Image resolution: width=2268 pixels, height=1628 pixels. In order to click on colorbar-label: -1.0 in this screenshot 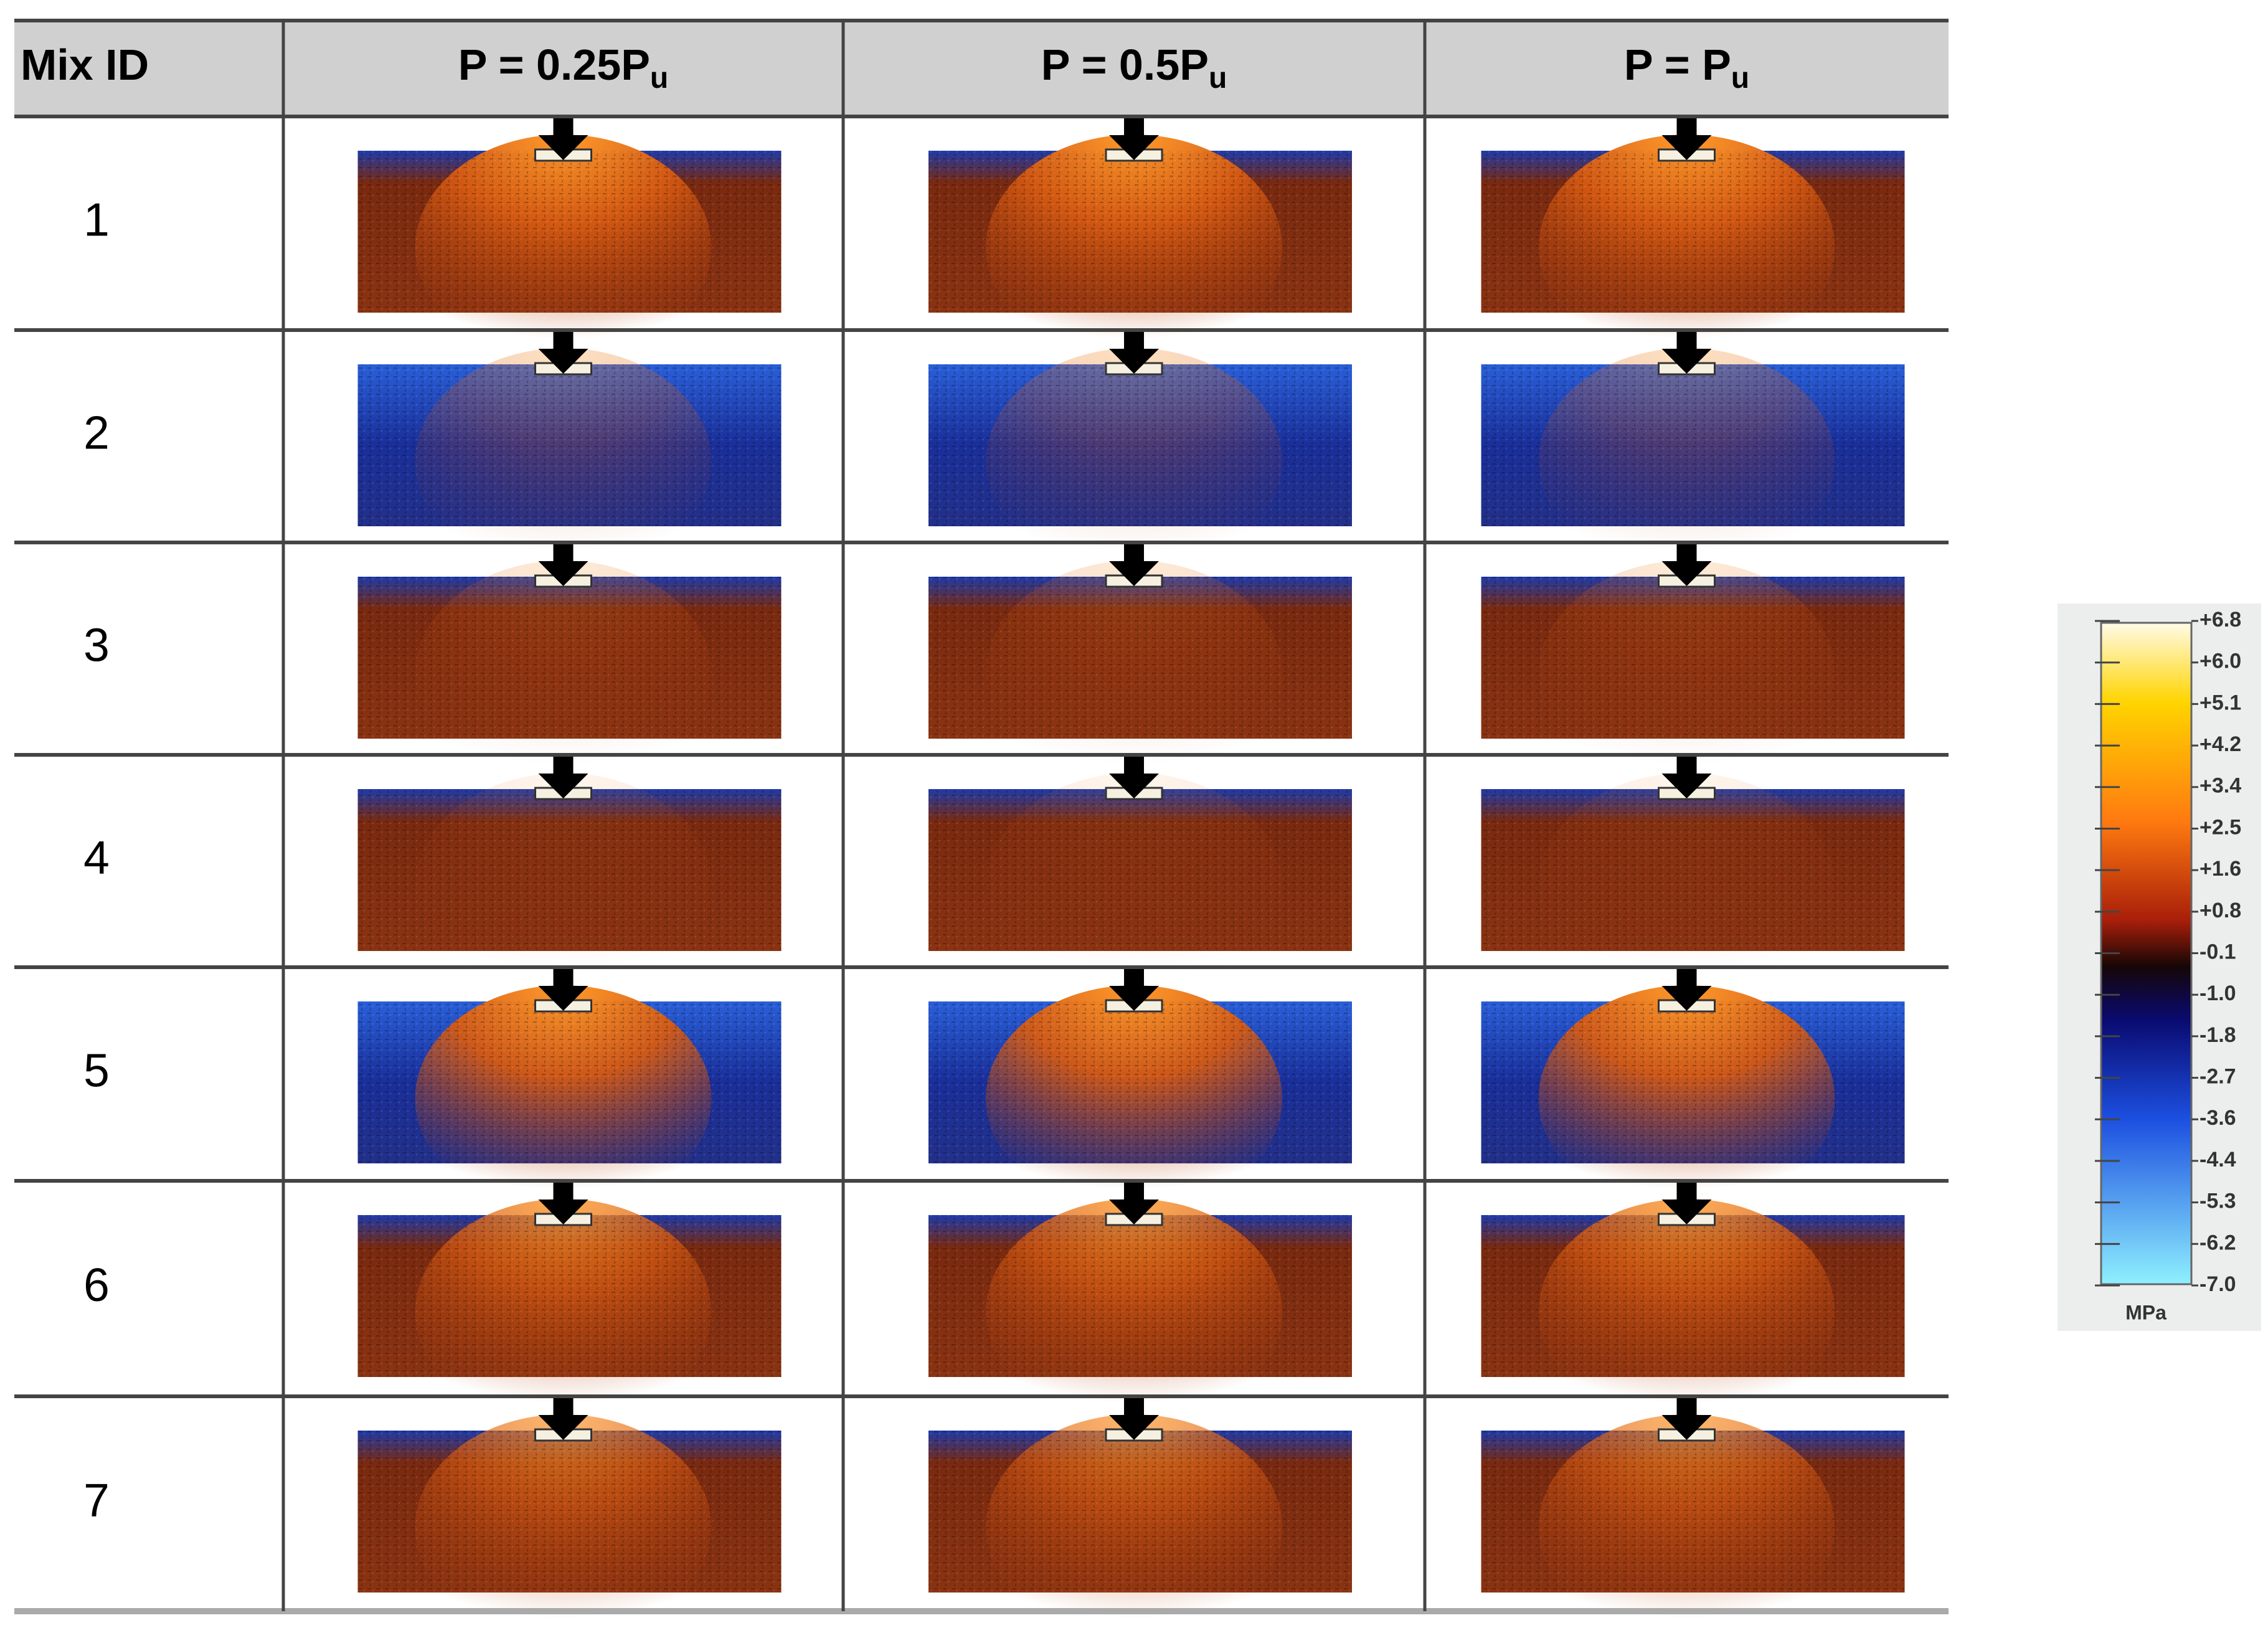, I will do `click(2217, 993)`.